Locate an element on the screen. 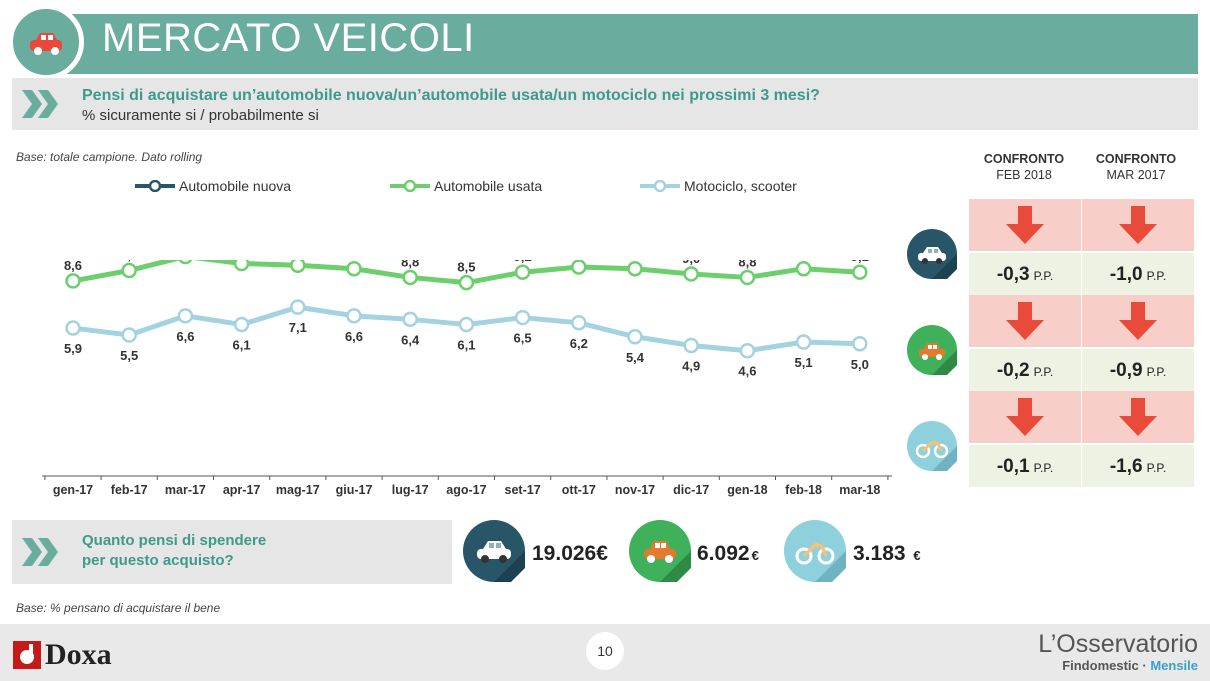  comparison-header-mar-line1: CONFRONTO is located at coordinates (1136, 159).